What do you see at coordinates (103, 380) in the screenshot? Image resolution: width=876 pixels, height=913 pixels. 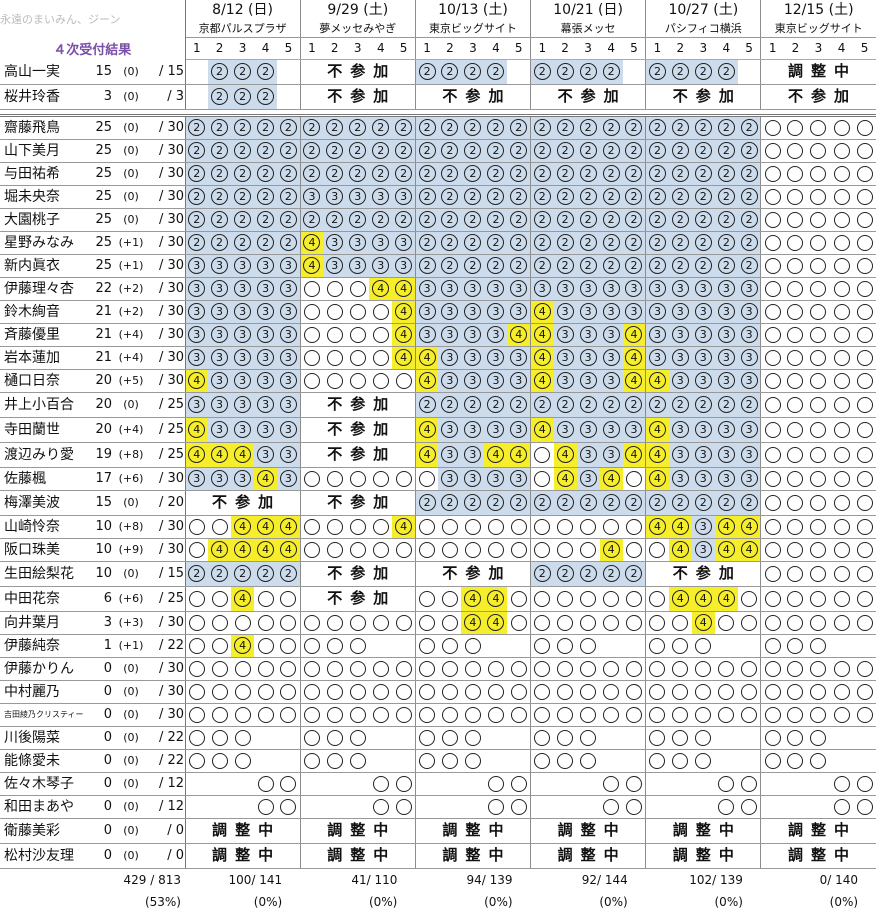 I see `sold-count: 20` at bounding box center [103, 380].